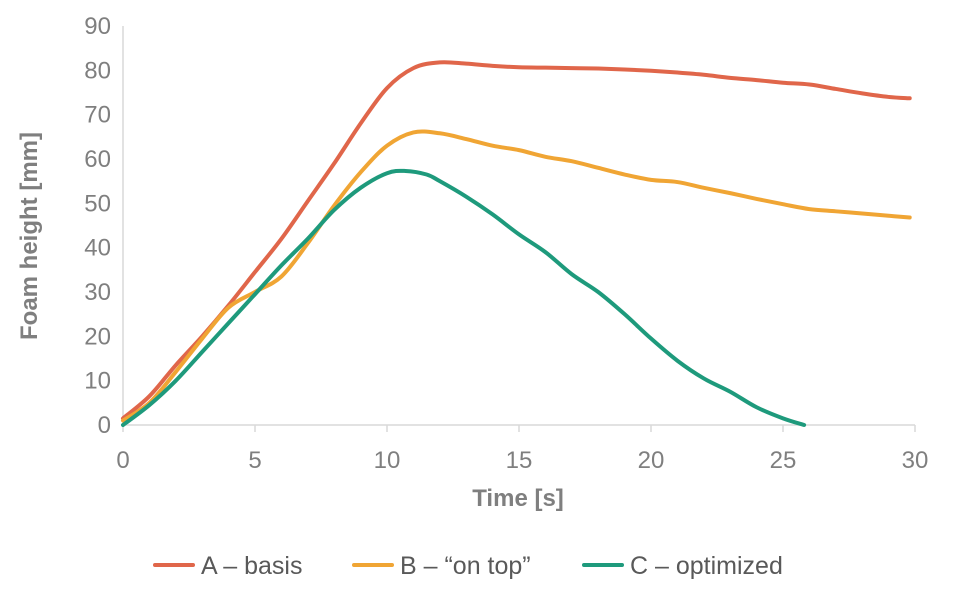 Image resolution: width=954 pixels, height=599 pixels. I want to click on legend-label: B – “on top”, so click(465, 566).